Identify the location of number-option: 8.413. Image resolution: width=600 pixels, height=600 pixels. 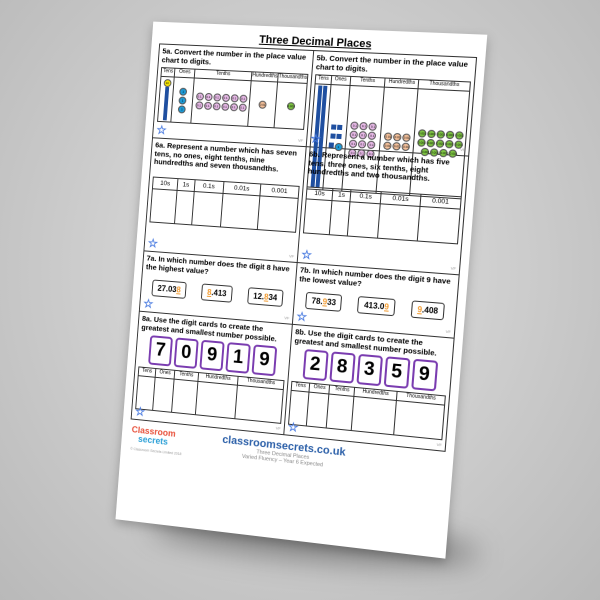
(216, 293).